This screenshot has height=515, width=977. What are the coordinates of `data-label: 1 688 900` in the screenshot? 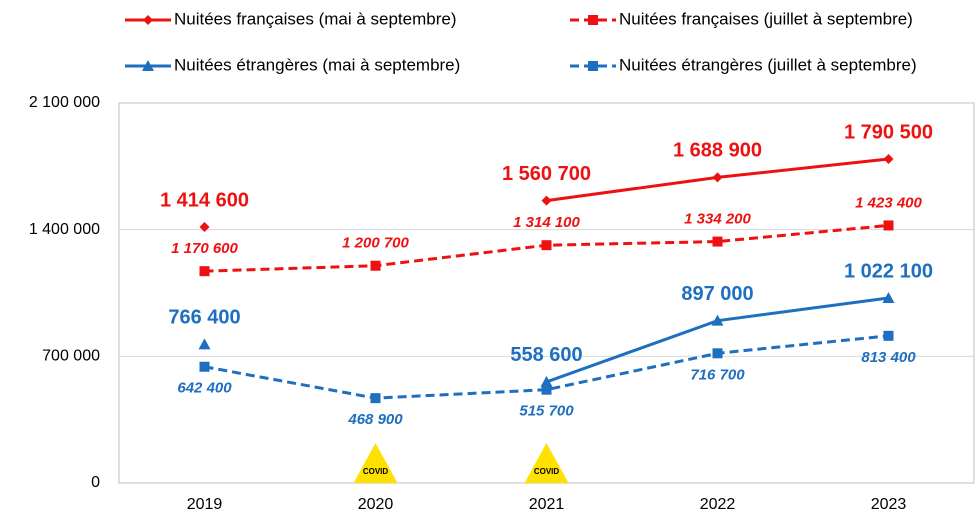 It's located at (717, 151).